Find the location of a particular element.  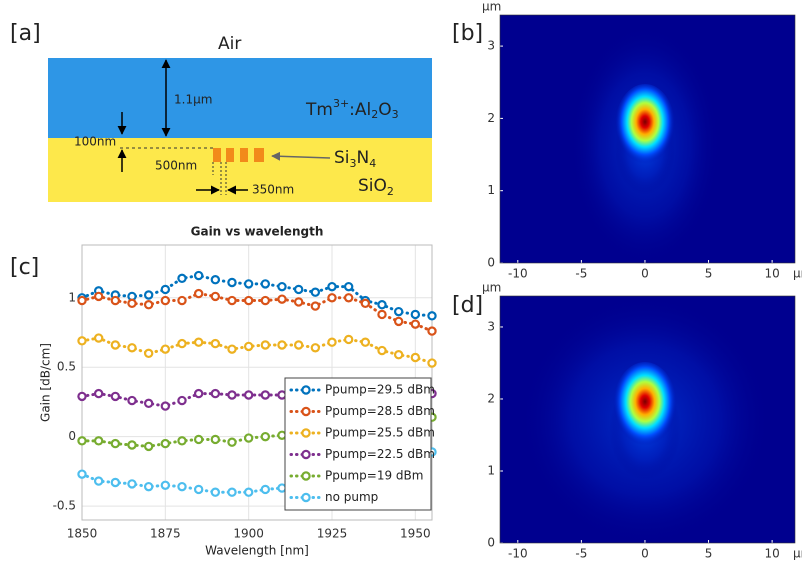

label: 350nm is located at coordinates (273, 190).